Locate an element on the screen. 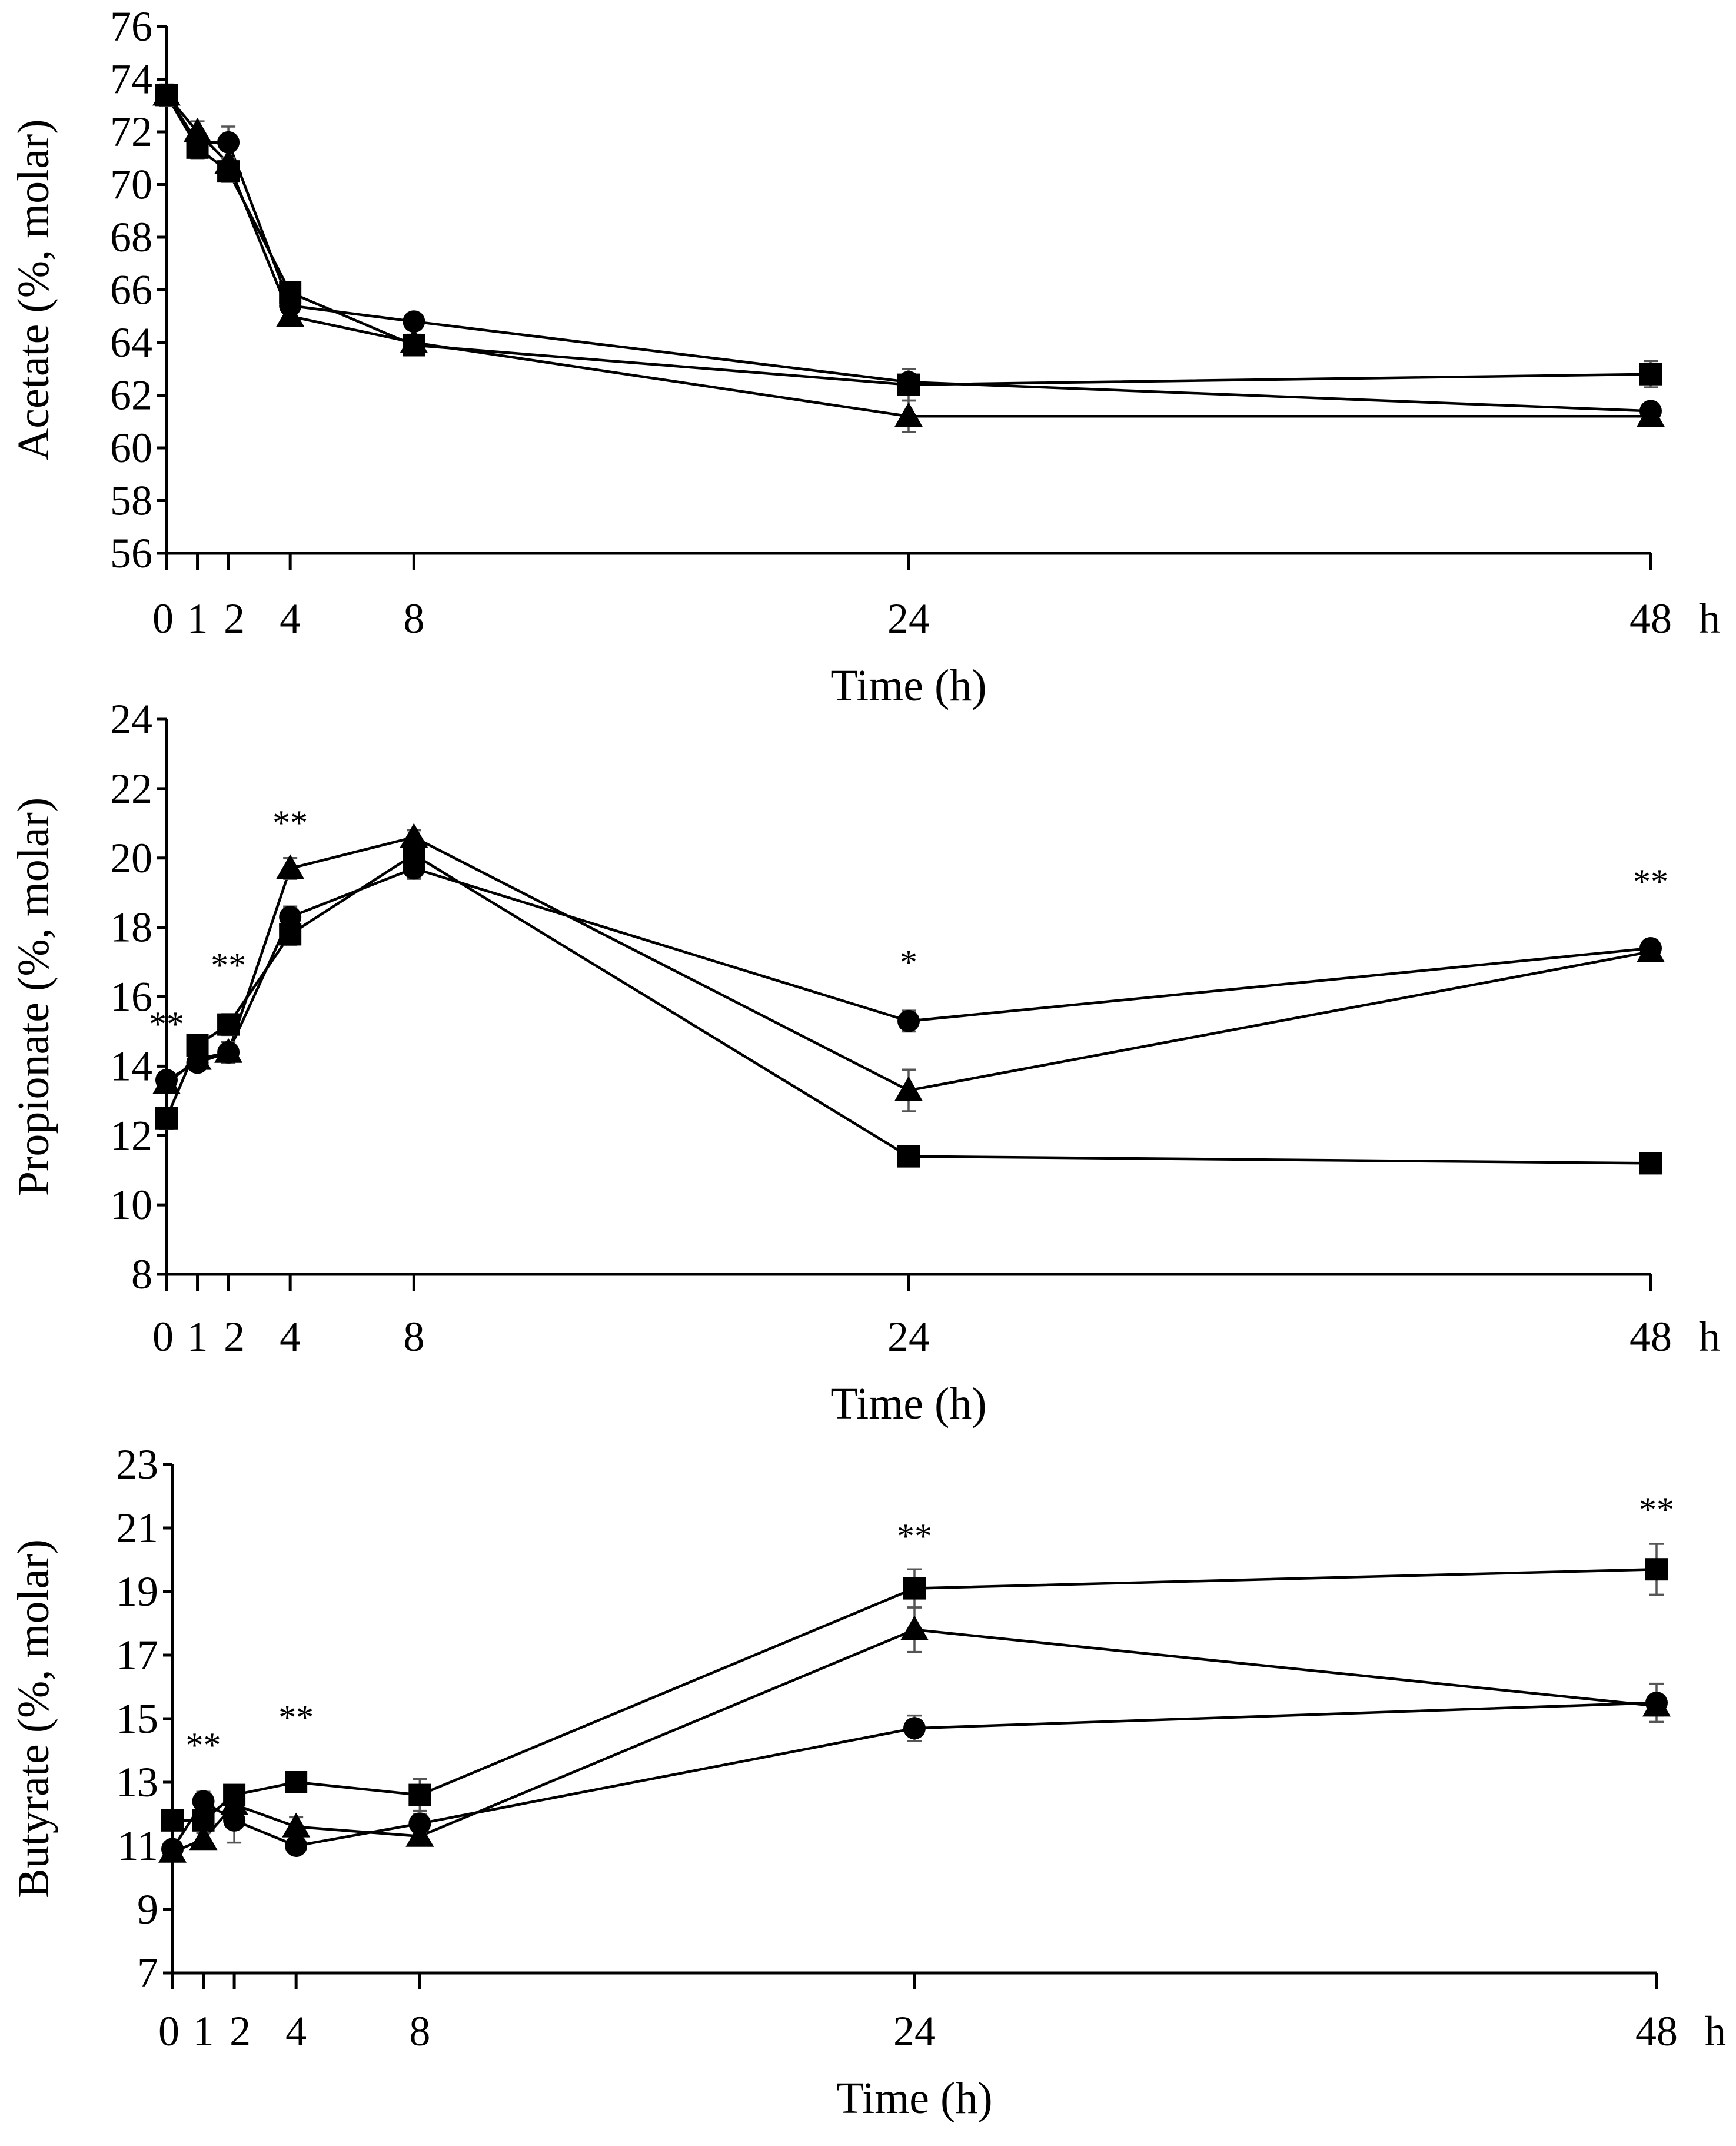 Image resolution: width=1736 pixels, height=2146 pixels. y-tick-label: 12 is located at coordinates (131, 1135).